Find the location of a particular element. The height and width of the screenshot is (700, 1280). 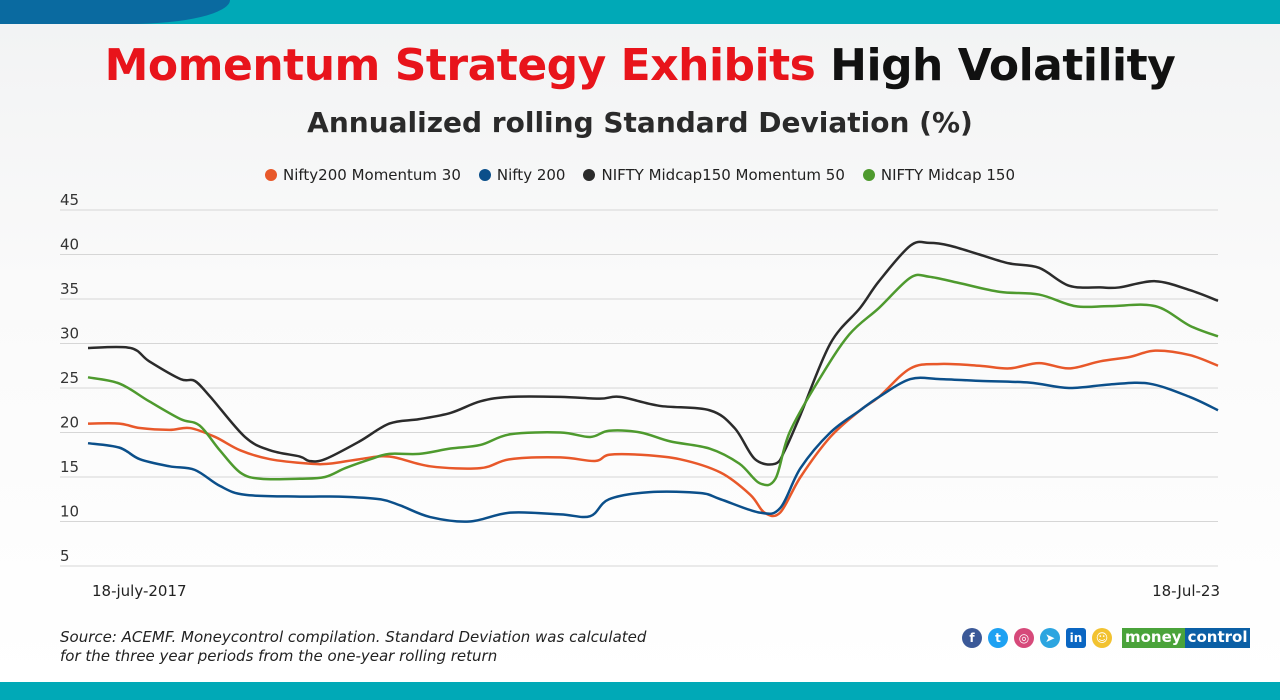

y-tick-label: 25 is located at coordinates (69, 378).